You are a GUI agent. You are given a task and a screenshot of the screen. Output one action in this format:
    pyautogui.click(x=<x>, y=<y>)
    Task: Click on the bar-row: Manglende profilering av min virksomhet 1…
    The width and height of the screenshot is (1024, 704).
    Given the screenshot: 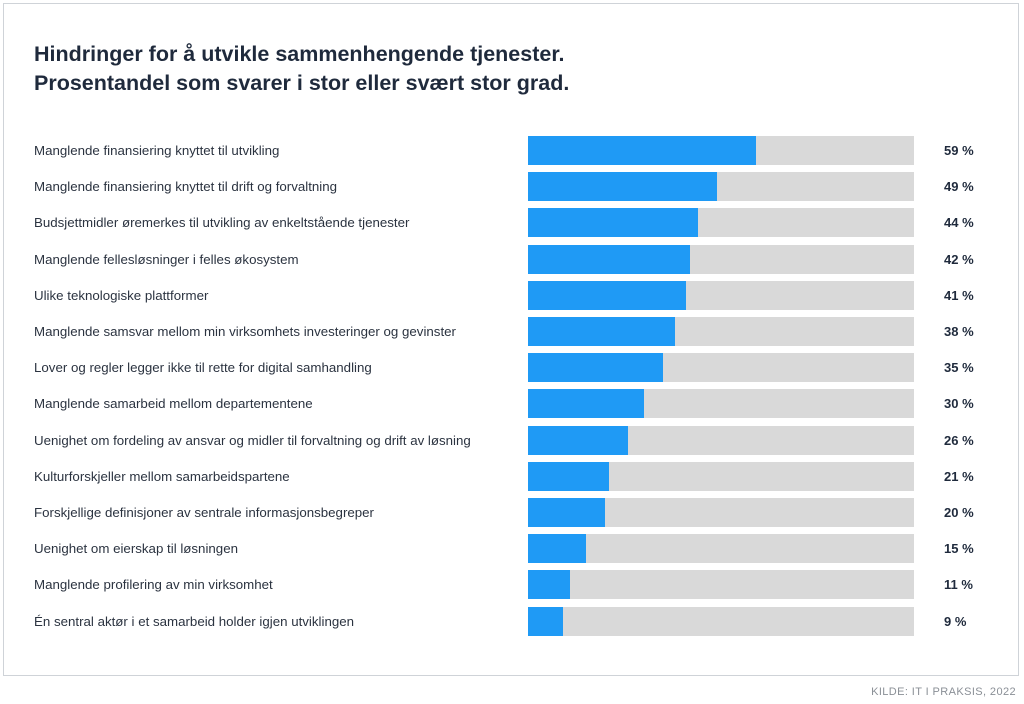 What is the action you would take?
    pyautogui.click(x=504, y=585)
    